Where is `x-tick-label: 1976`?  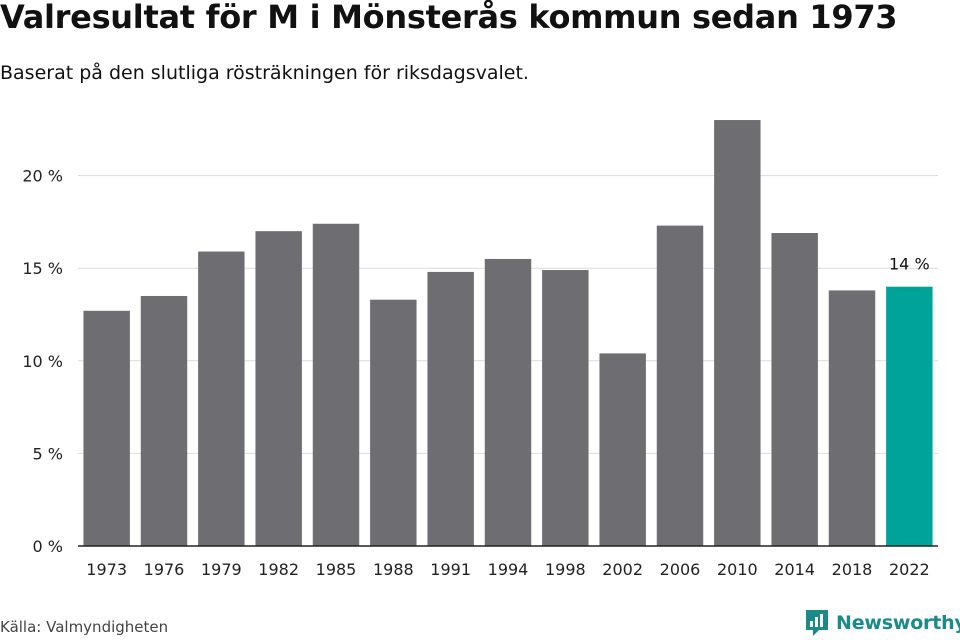 x-tick-label: 1976 is located at coordinates (164, 569).